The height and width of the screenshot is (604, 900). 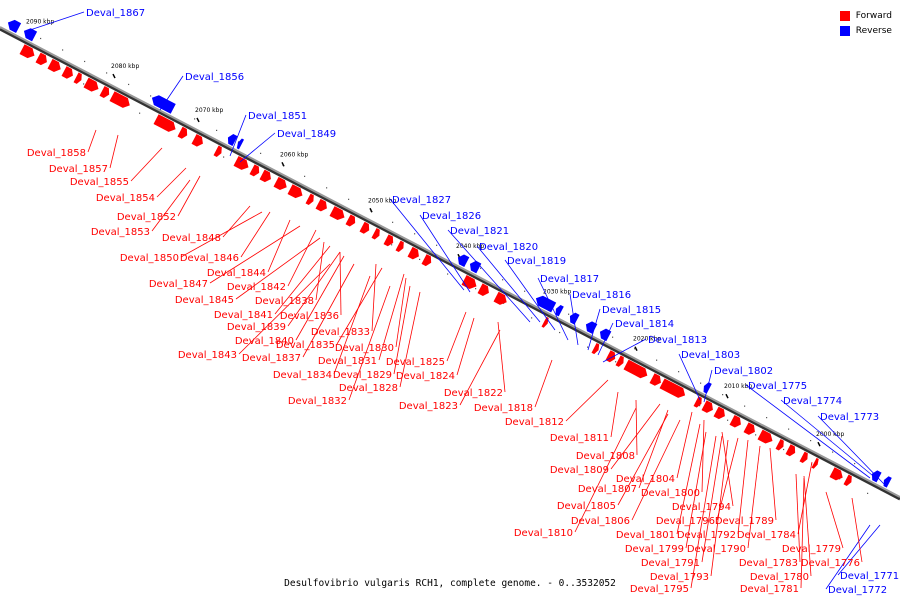 I want to click on forward-gene-label: Deval_1855, so click(x=99, y=182).